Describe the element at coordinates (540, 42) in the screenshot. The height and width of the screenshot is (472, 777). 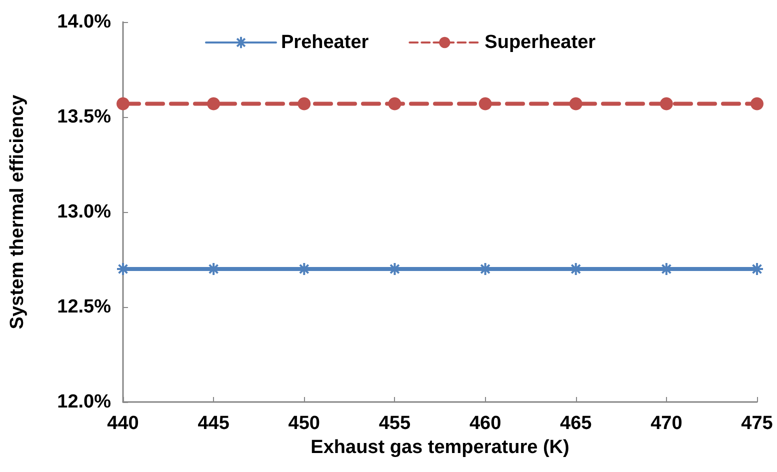
I see `legend-label: Superheater` at that location.